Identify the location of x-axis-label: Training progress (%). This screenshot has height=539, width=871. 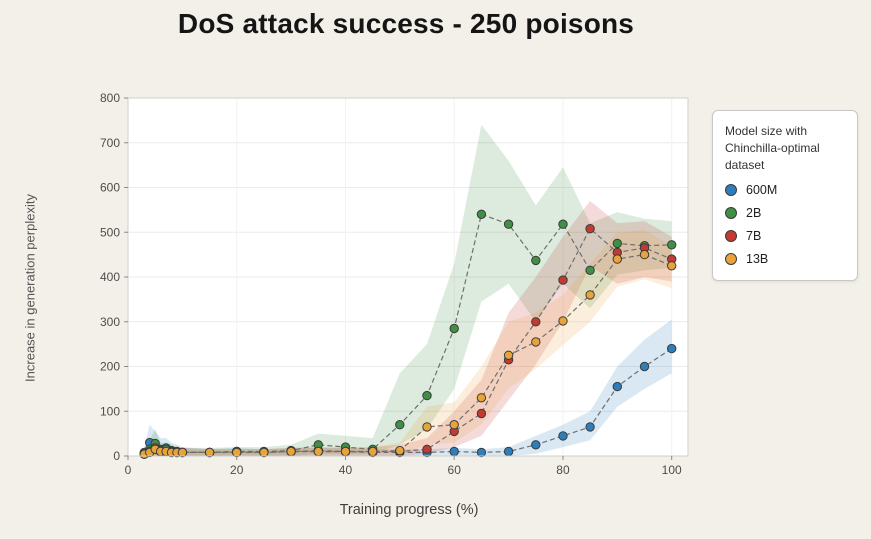
(409, 510).